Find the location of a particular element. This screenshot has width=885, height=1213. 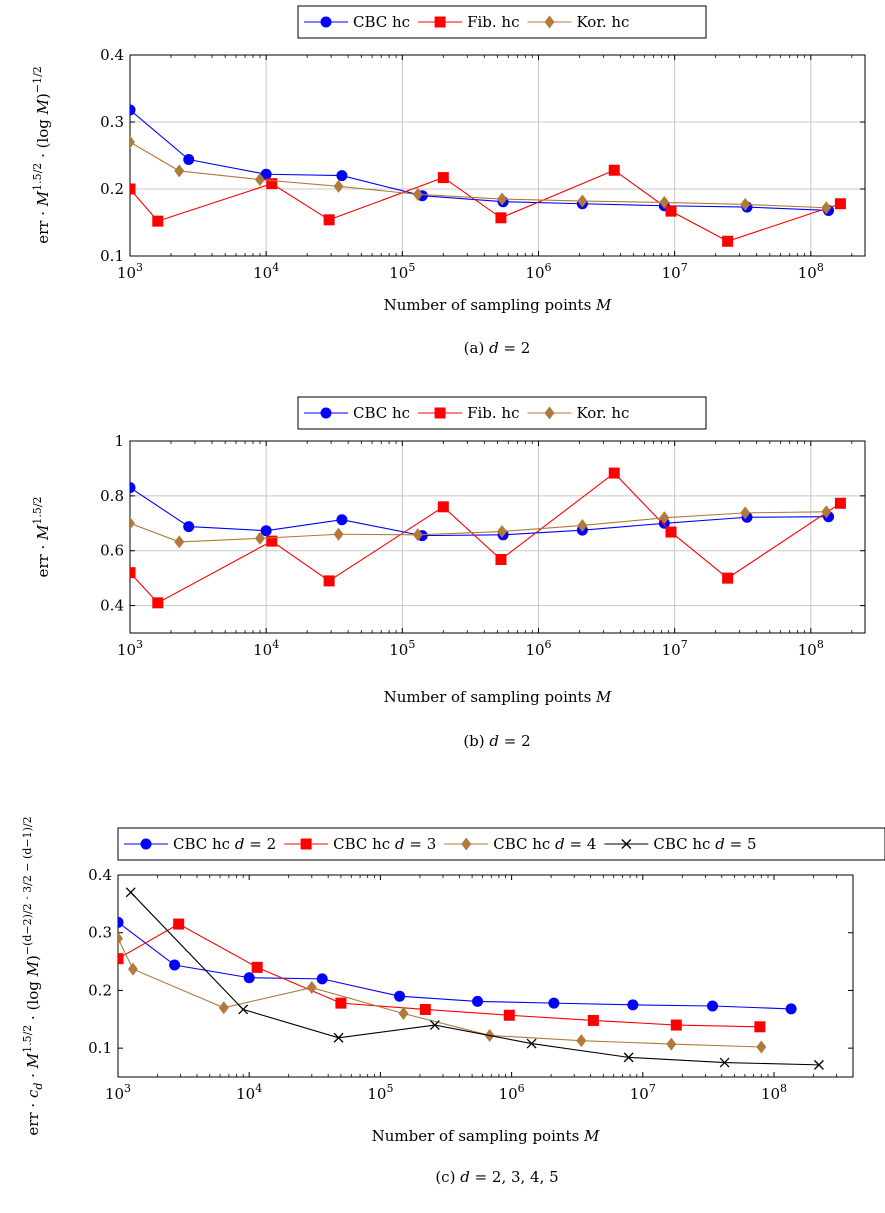

y-tick-label: 0.3 is located at coordinates (100, 933).